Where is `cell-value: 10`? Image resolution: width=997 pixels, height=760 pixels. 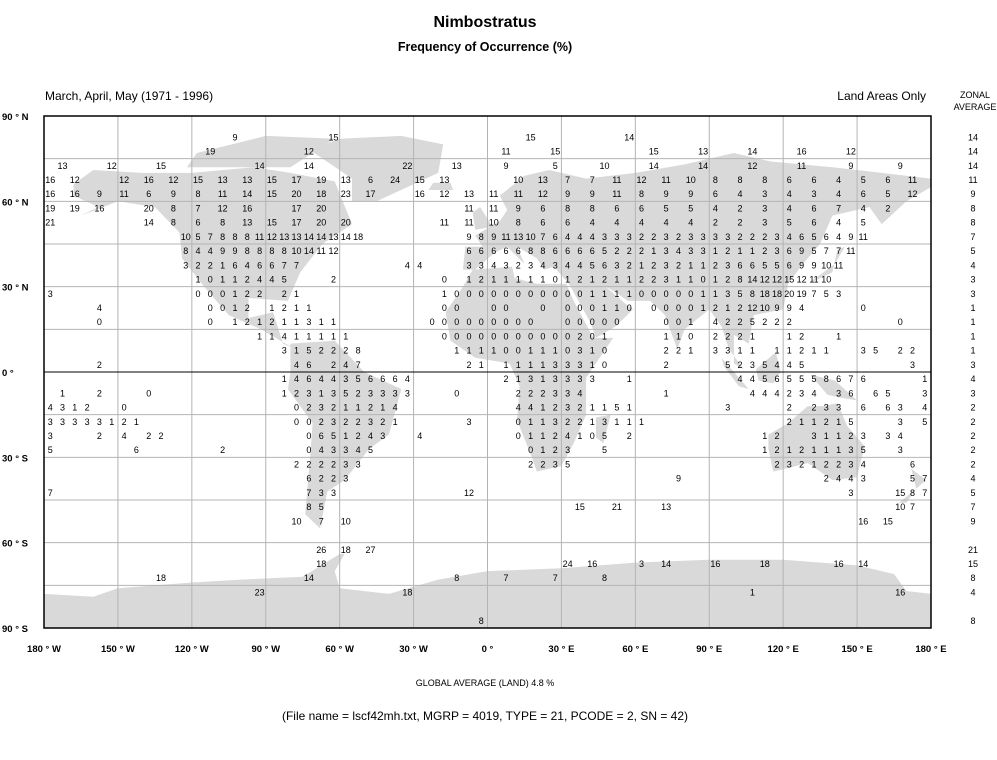 cell-value: 10 is located at coordinates (518, 180).